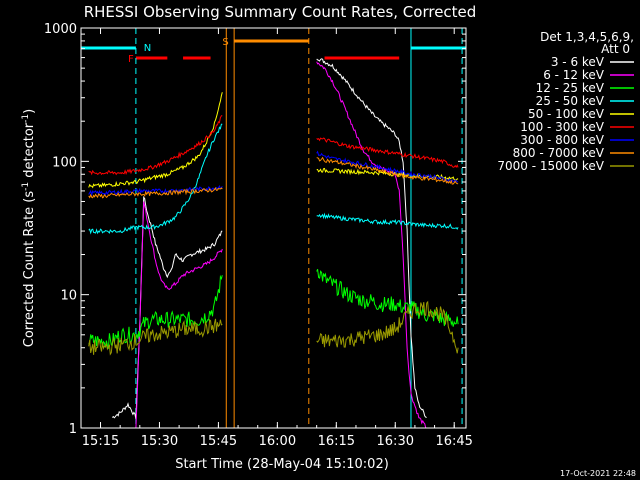 This screenshot has height=480, width=640. I want to click on x-tick-label-1: 15:30, so click(159, 441).